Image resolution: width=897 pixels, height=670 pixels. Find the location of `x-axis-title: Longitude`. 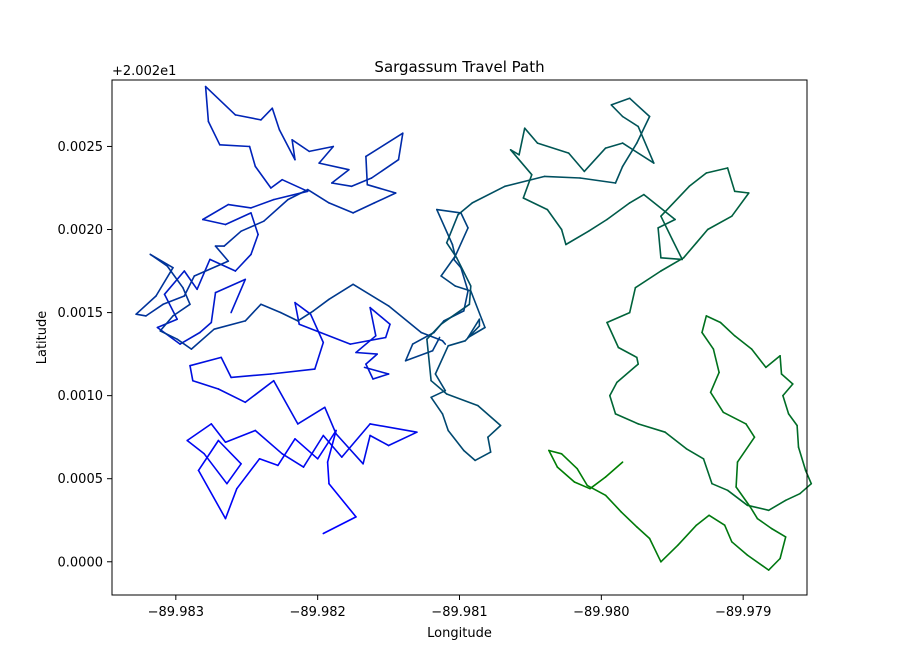

x-axis-title: Longitude is located at coordinates (459, 633).